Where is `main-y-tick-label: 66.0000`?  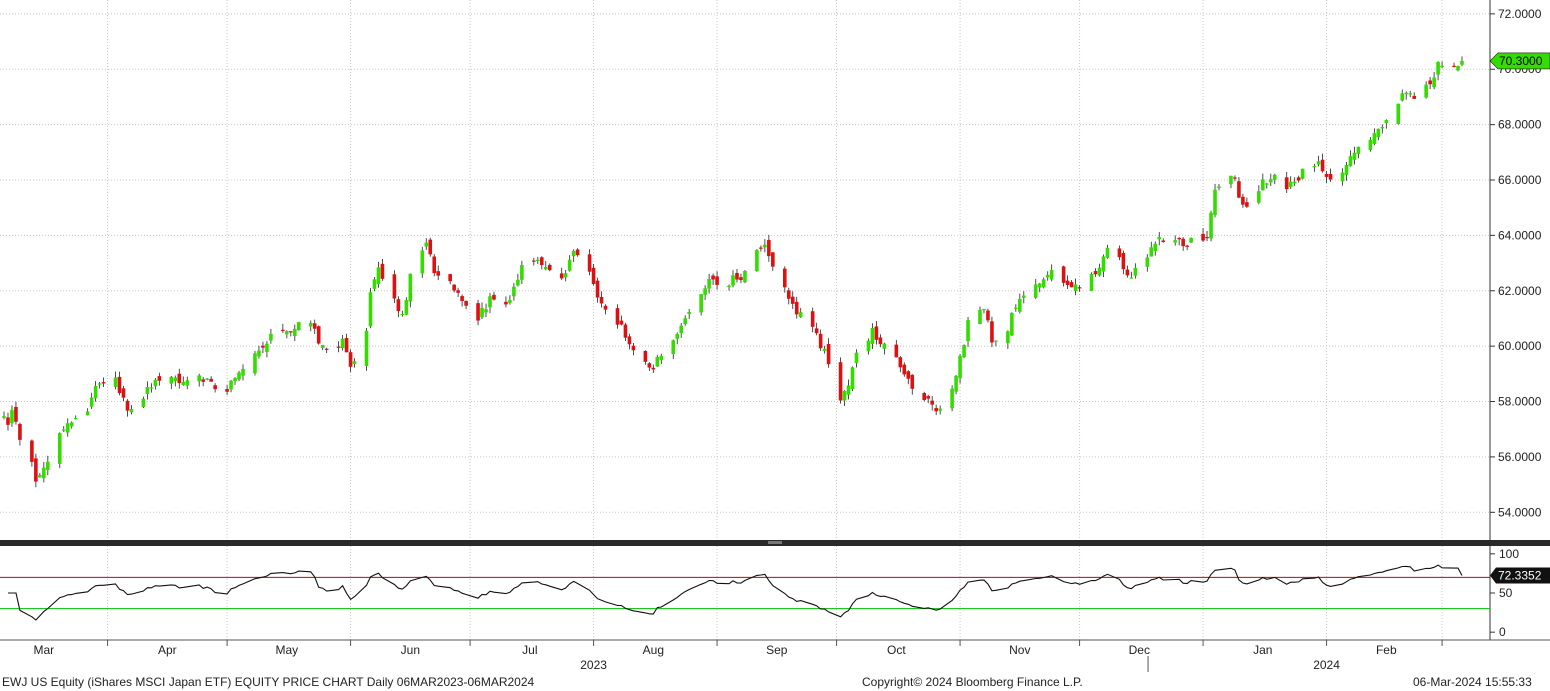
main-y-tick-label: 66.0000 is located at coordinates (1520, 180).